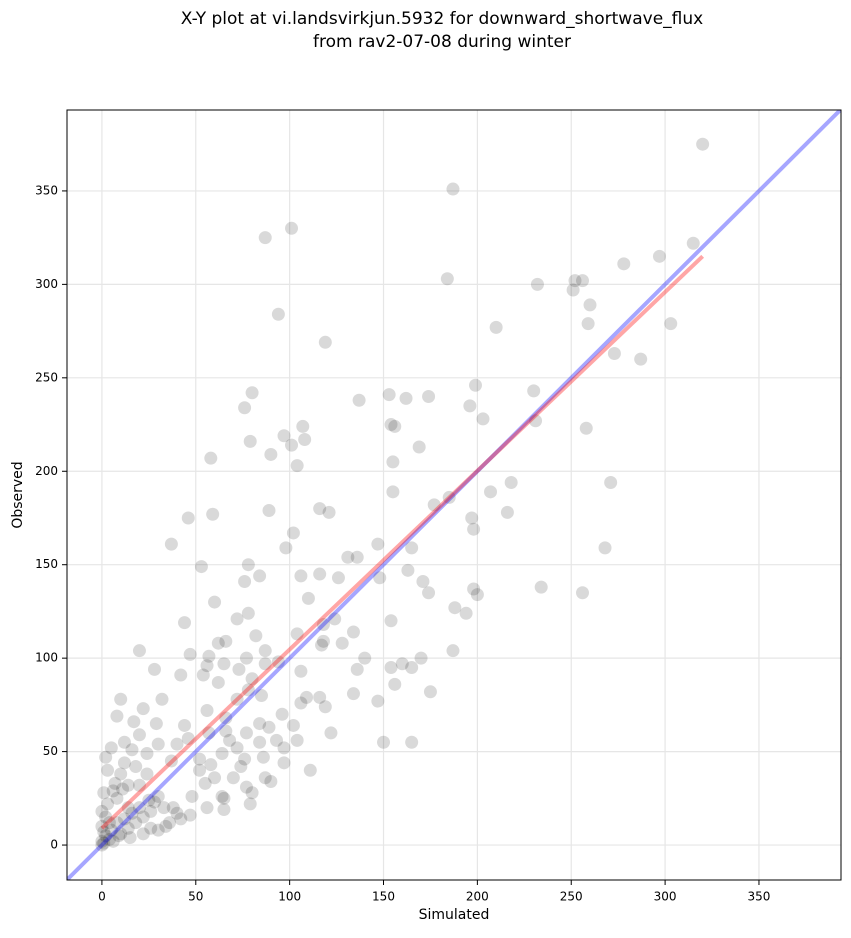 The width and height of the screenshot is (851, 938). What do you see at coordinates (46, 377) in the screenshot?
I see `y-tick-label: 250` at bounding box center [46, 377].